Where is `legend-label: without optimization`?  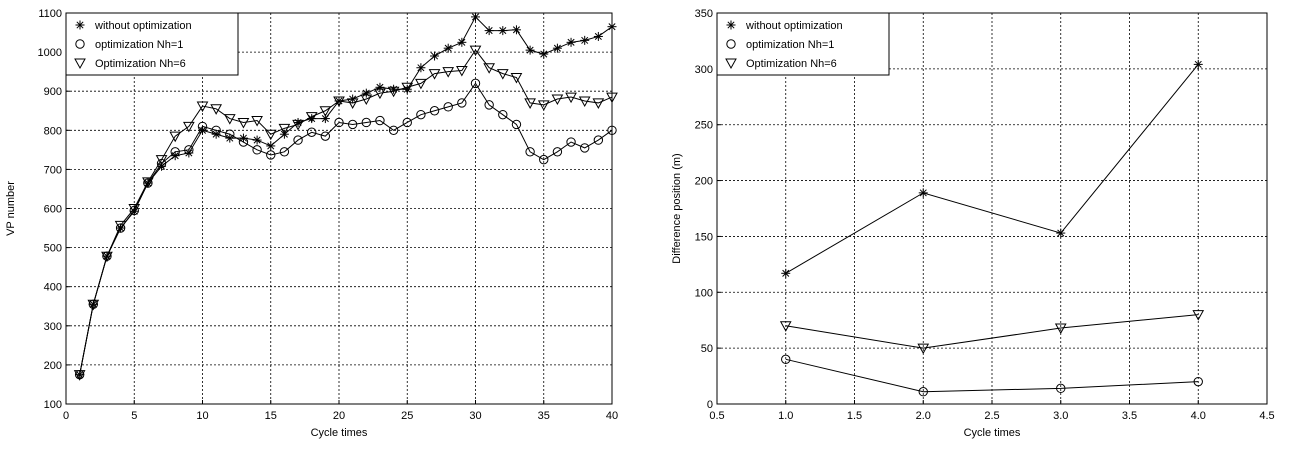 legend-label: without optimization is located at coordinates (794, 26).